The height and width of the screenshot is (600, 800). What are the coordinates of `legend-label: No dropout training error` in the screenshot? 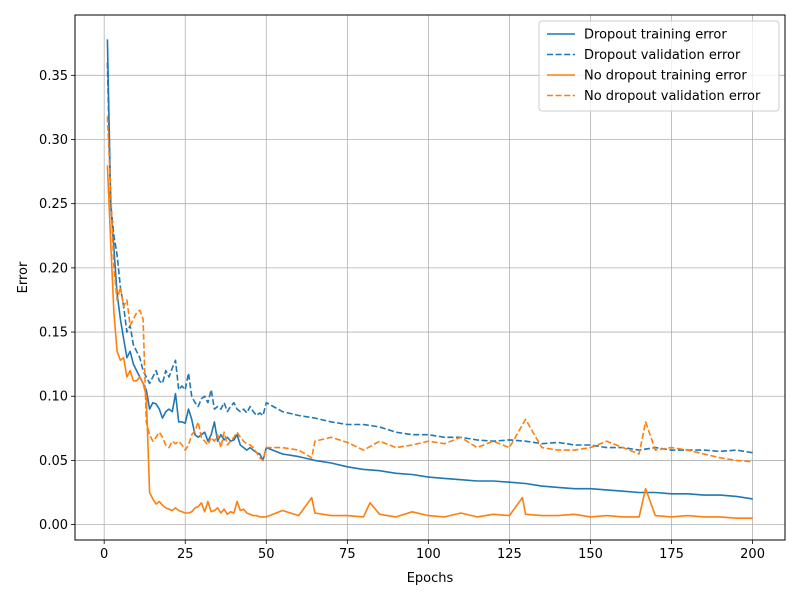 It's located at (665, 76).